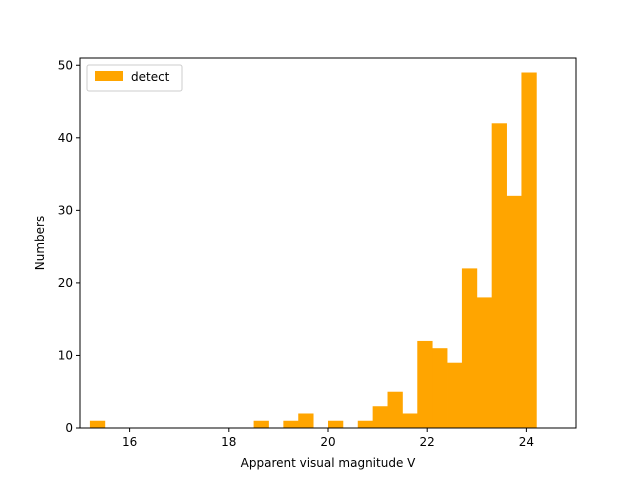 The width and height of the screenshot is (640, 480). Describe the element at coordinates (328, 463) in the screenshot. I see `x-axis-label: Apparent visual magnitude V` at that location.